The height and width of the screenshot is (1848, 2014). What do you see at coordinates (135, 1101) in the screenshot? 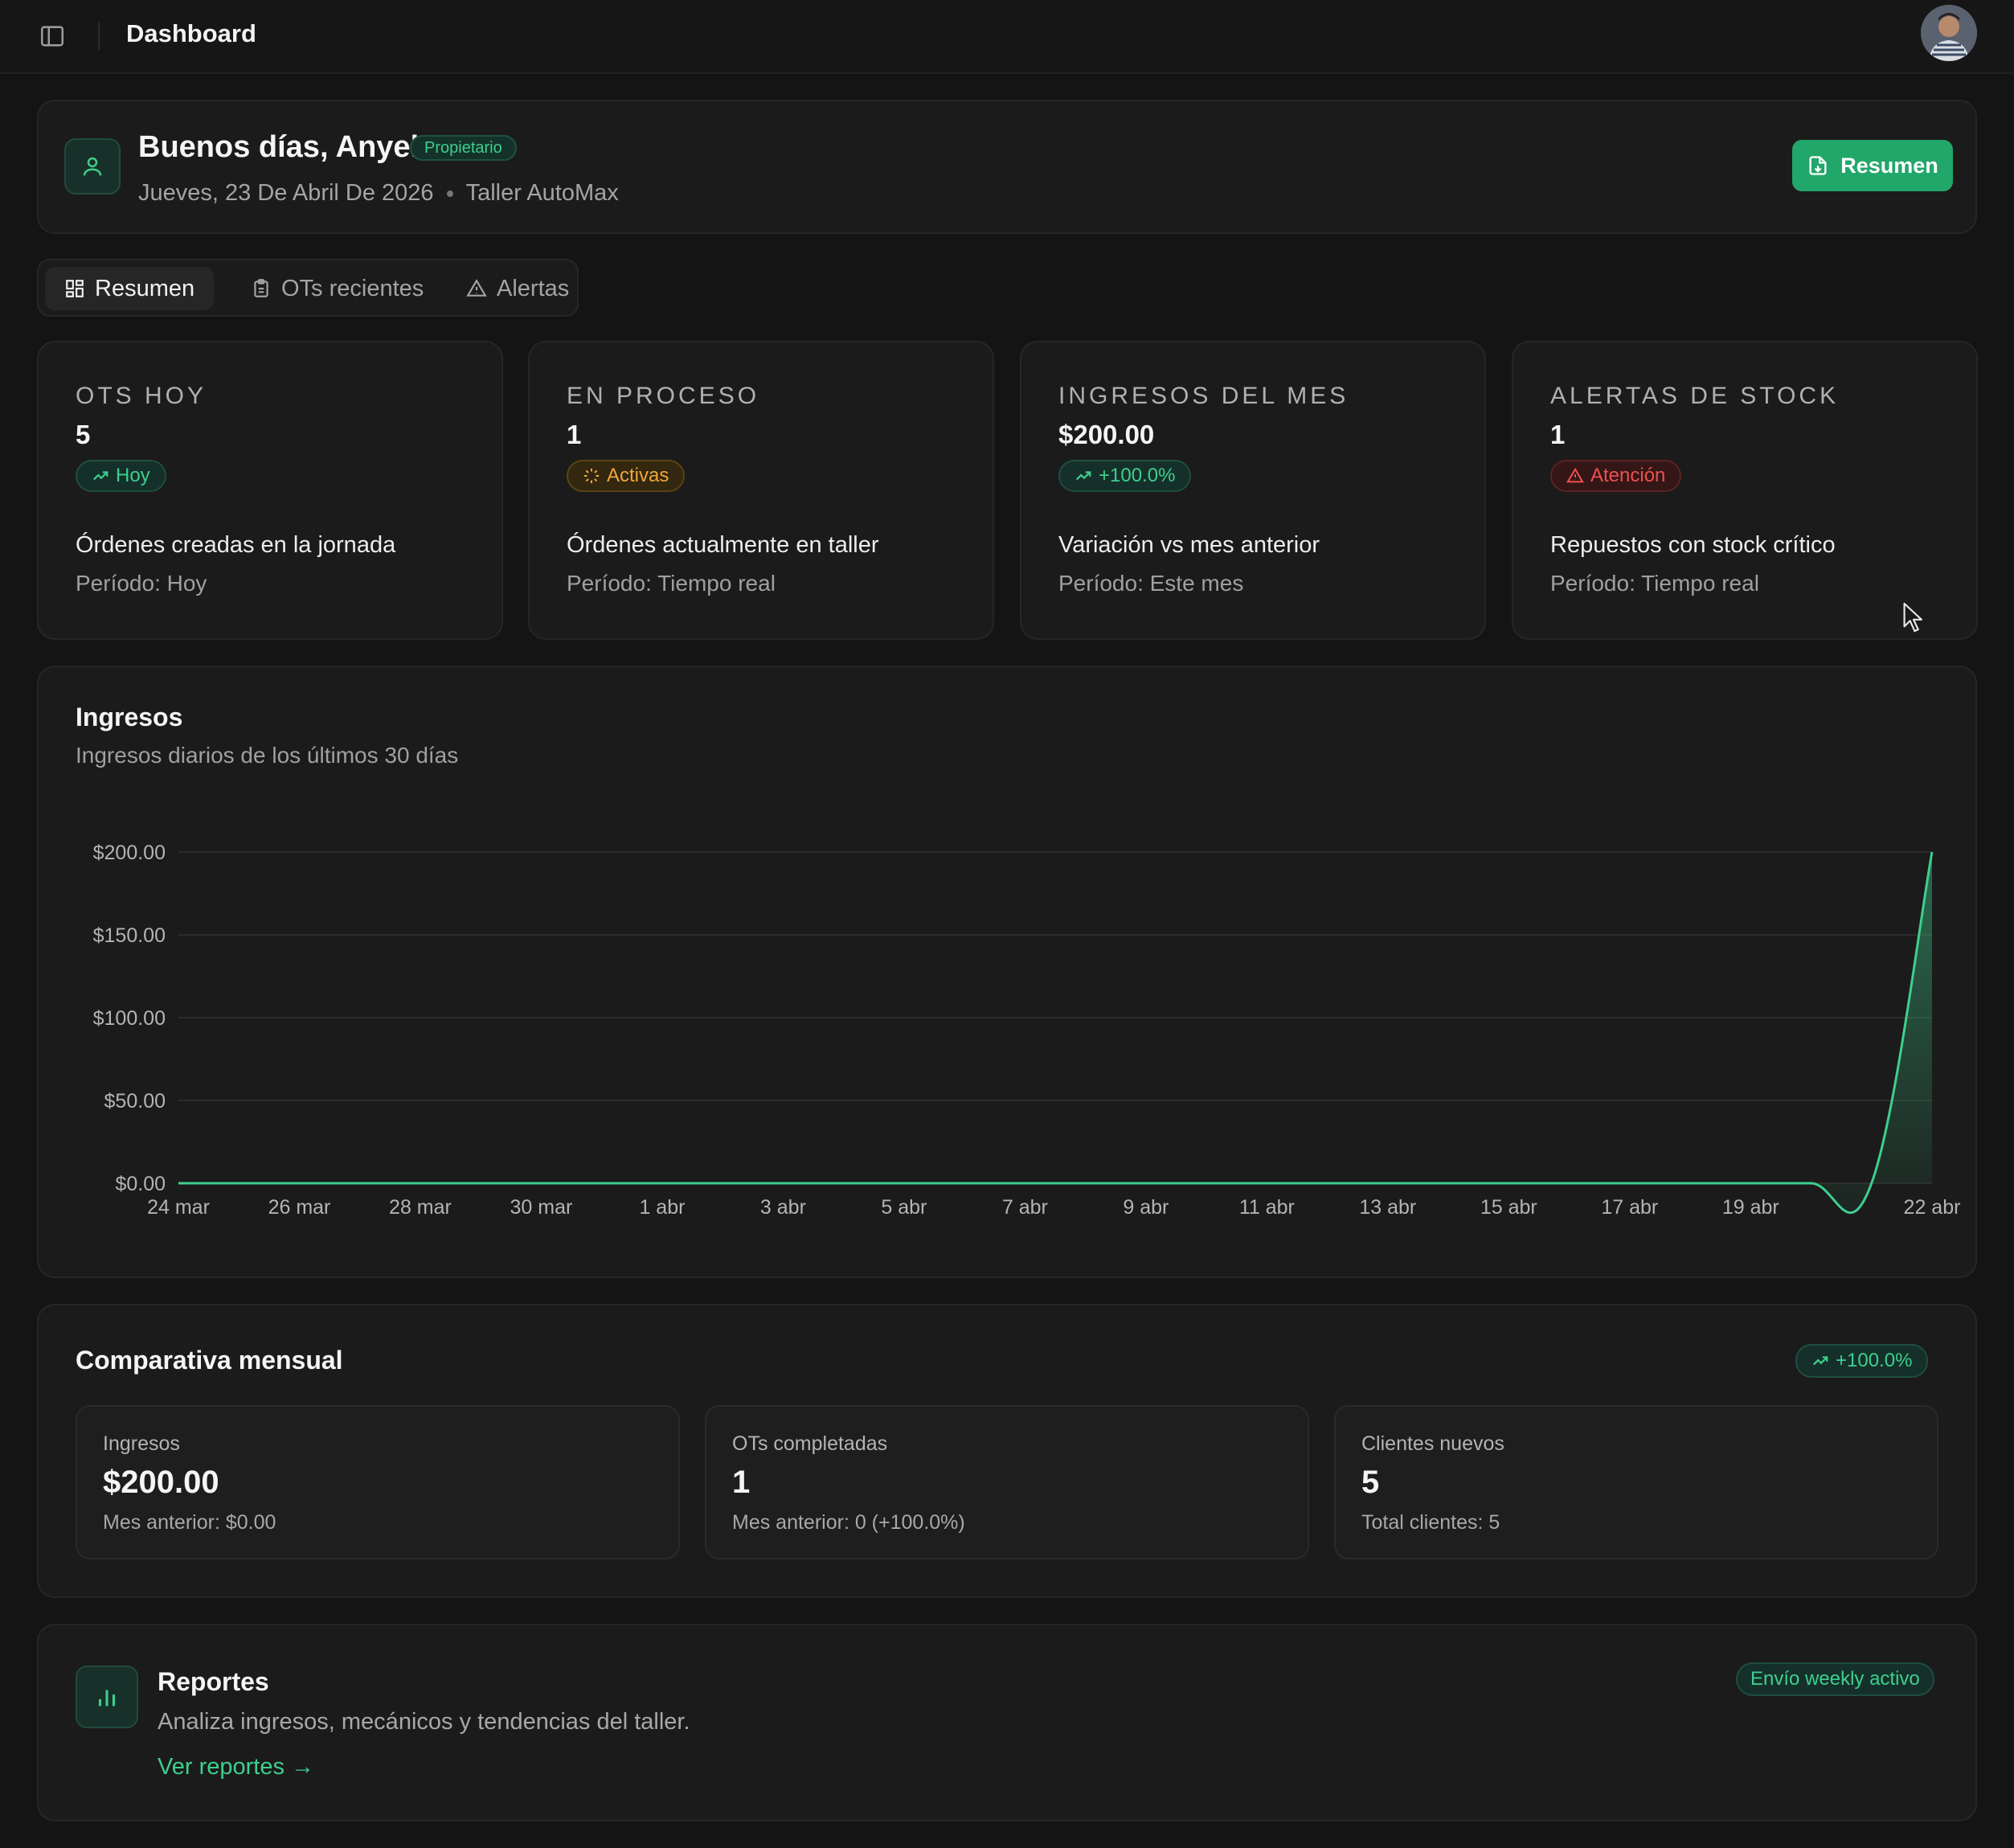
I see `y-tick-label: $50.00` at bounding box center [135, 1101].